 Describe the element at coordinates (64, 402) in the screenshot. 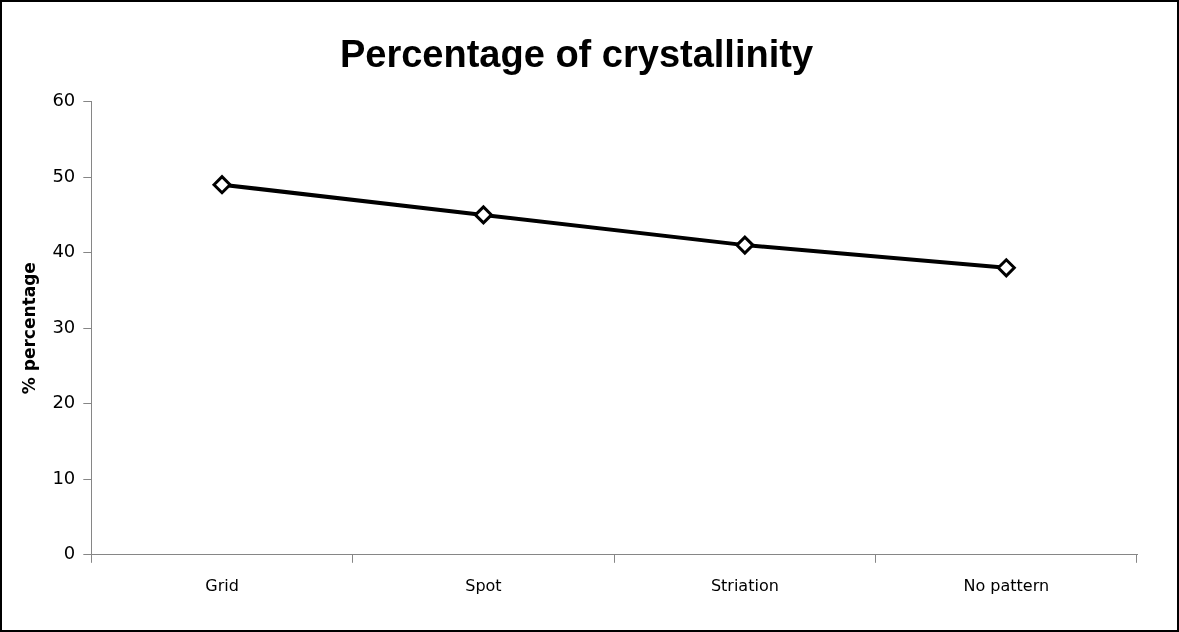

I see `y-tick-label: 20` at that location.